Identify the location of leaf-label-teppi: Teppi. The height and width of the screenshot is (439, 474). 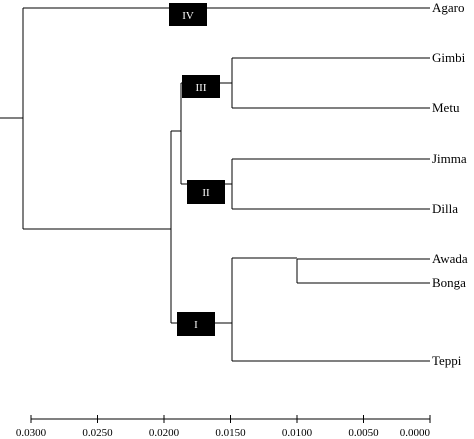
(447, 360).